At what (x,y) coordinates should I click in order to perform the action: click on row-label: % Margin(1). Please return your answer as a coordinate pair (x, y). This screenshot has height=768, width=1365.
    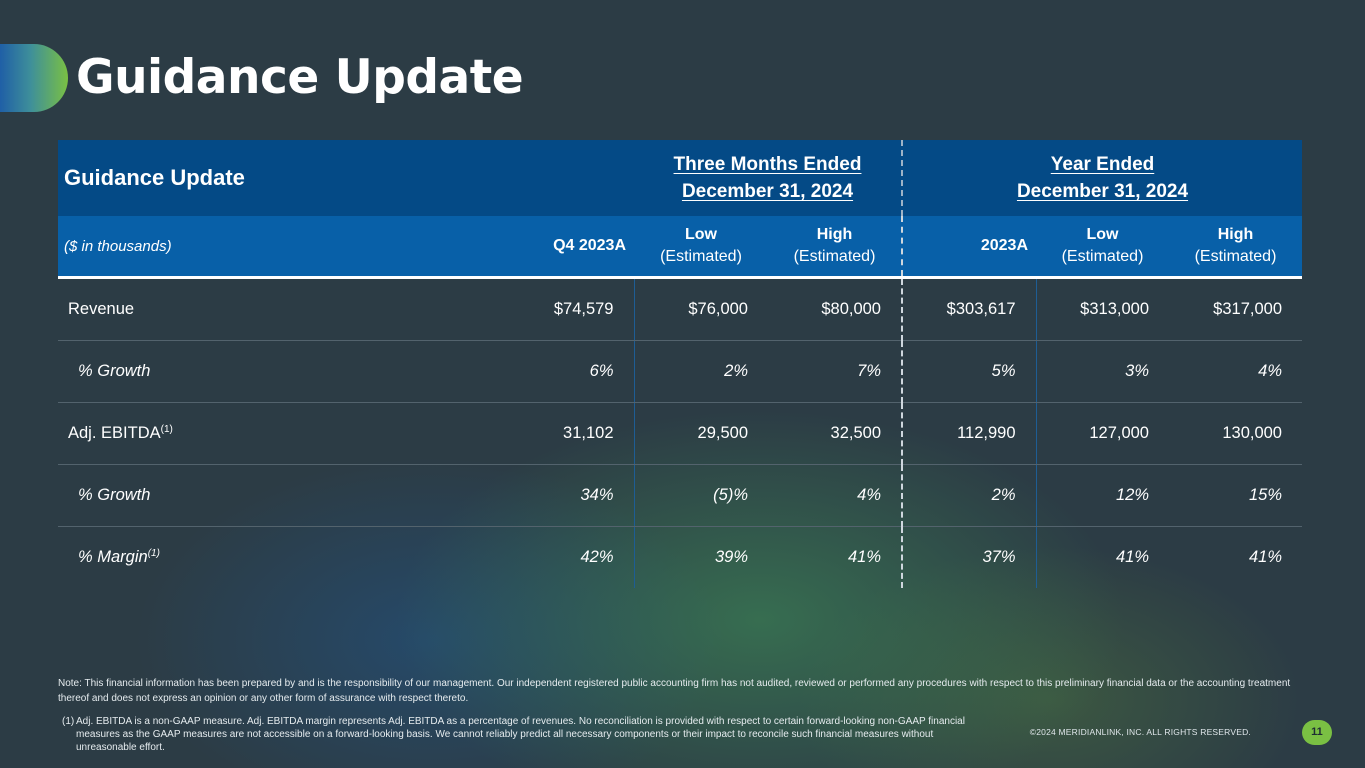
    Looking at the image, I should click on (119, 557).